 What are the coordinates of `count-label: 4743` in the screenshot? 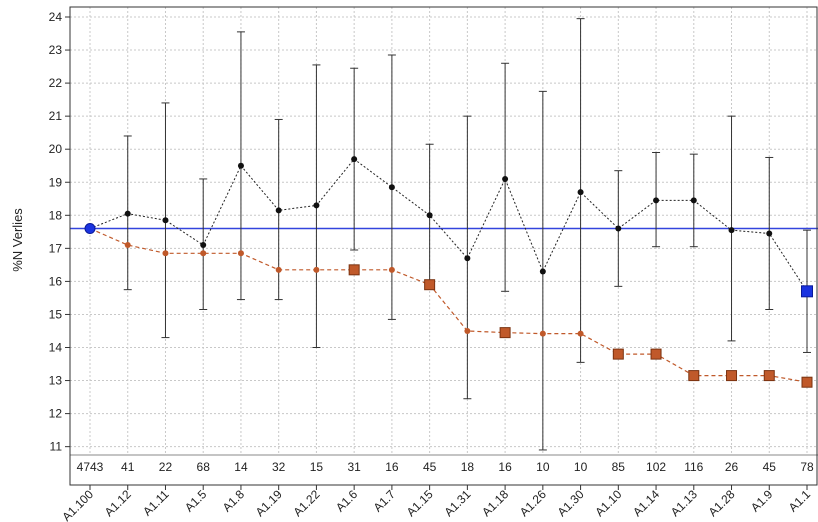 It's located at (90, 467).